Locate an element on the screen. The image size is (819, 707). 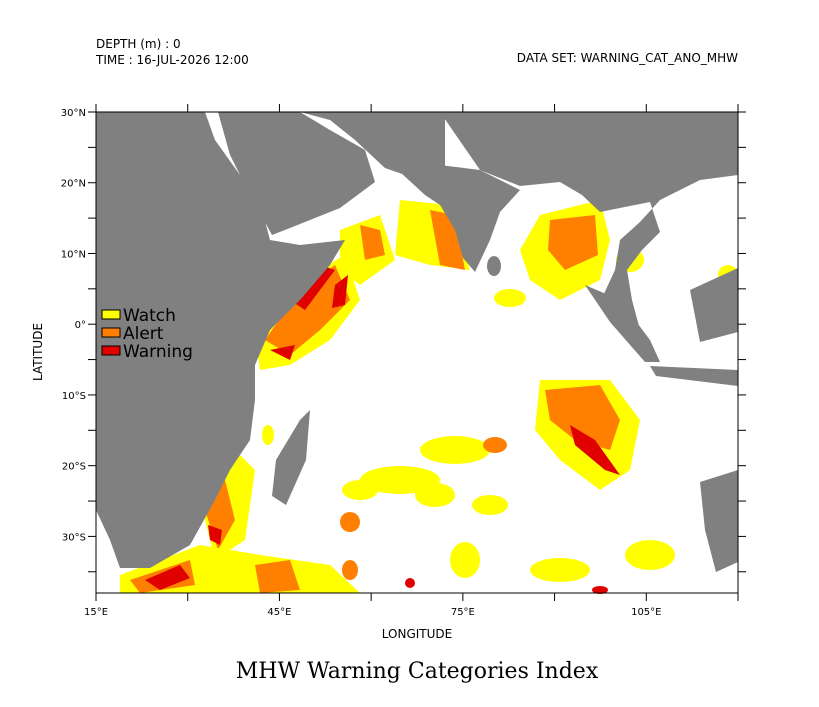
x-tick-label: 105°E is located at coordinates (646, 612).